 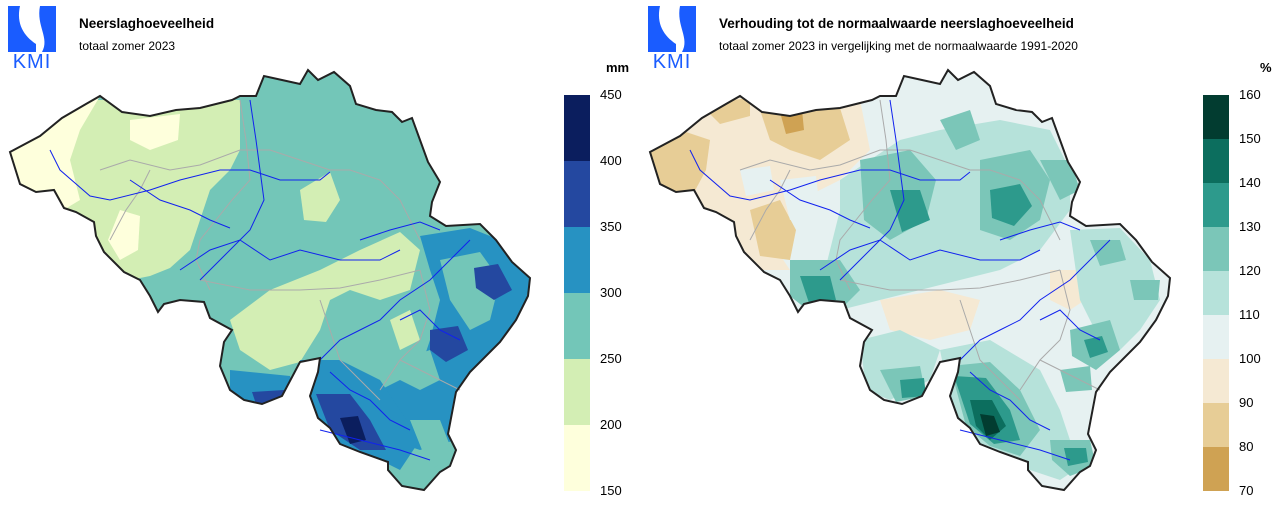 I want to click on legend-tick-label: 130, so click(x=1250, y=226).